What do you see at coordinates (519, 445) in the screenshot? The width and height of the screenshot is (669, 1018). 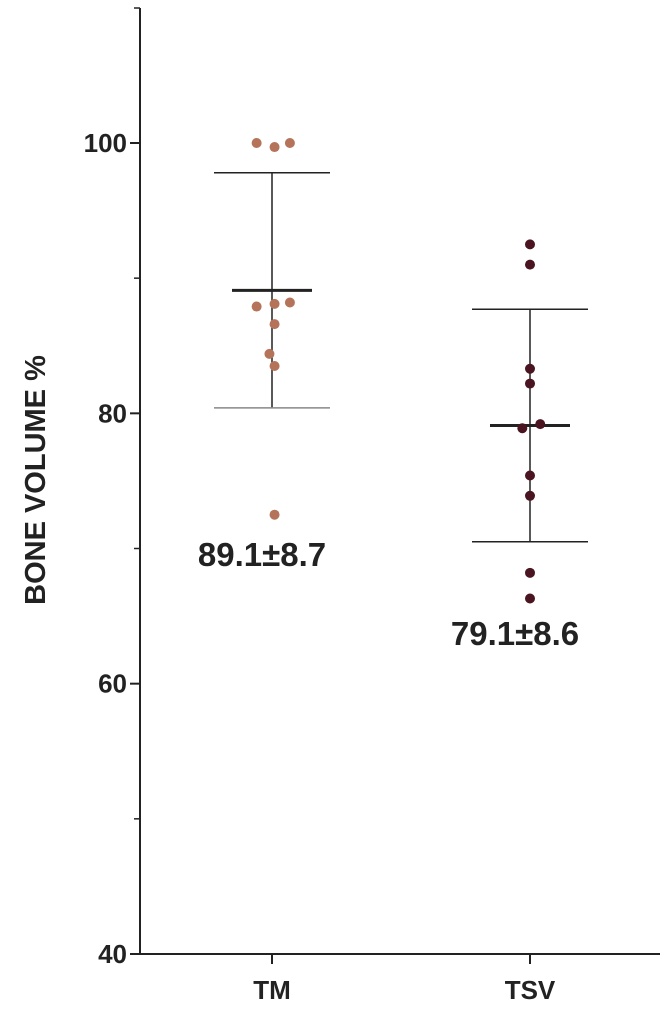 I see `series-tsv: 79.1±8.6` at bounding box center [519, 445].